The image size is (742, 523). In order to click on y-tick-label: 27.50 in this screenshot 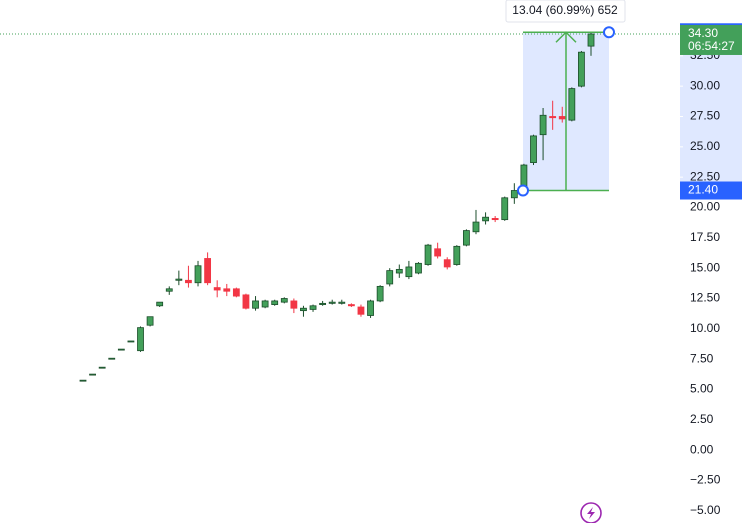, I will do `click(705, 116)`.